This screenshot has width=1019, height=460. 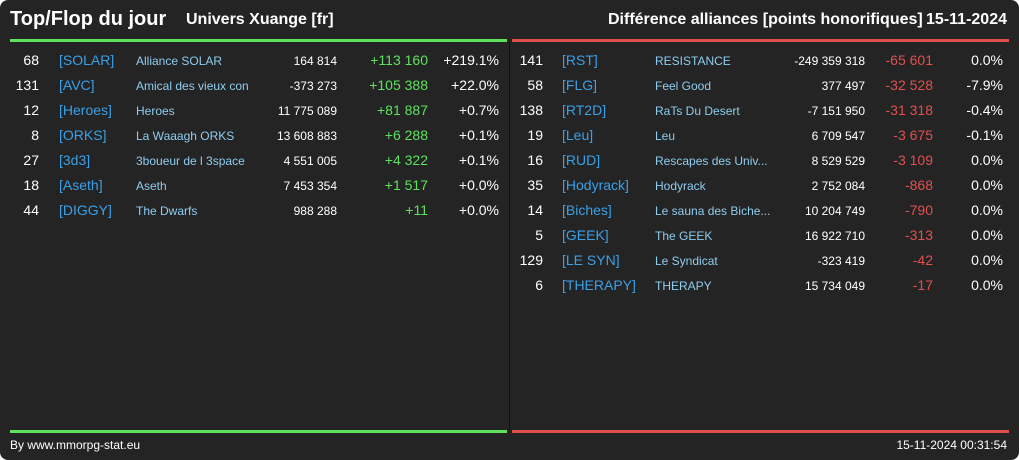 I want to click on alliance-name-link: Feel Good, so click(x=683, y=86).